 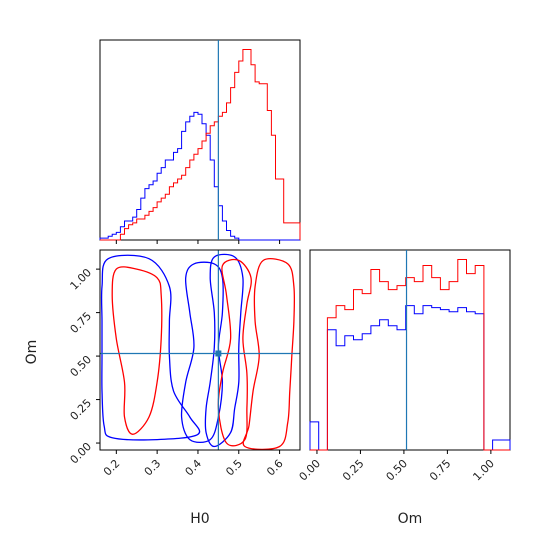 I want to click on contour-truth-marker, so click(x=218, y=353).